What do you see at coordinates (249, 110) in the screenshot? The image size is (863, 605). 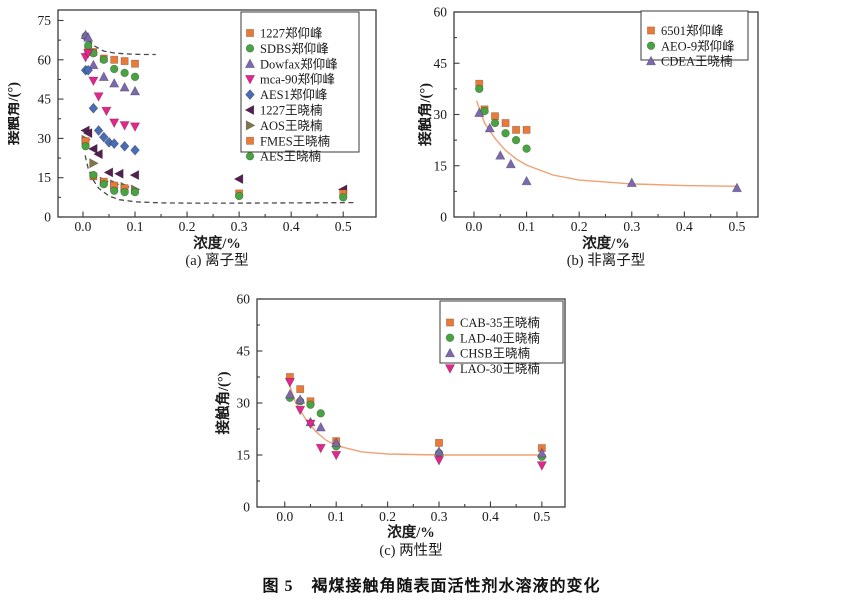 I see `triangle-left-marker-icon` at bounding box center [249, 110].